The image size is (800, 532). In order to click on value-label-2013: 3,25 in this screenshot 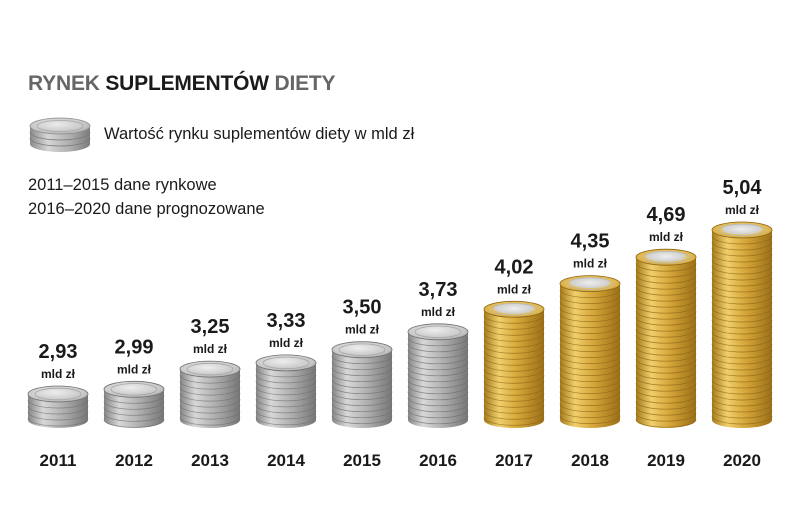, I will do `click(210, 327)`.